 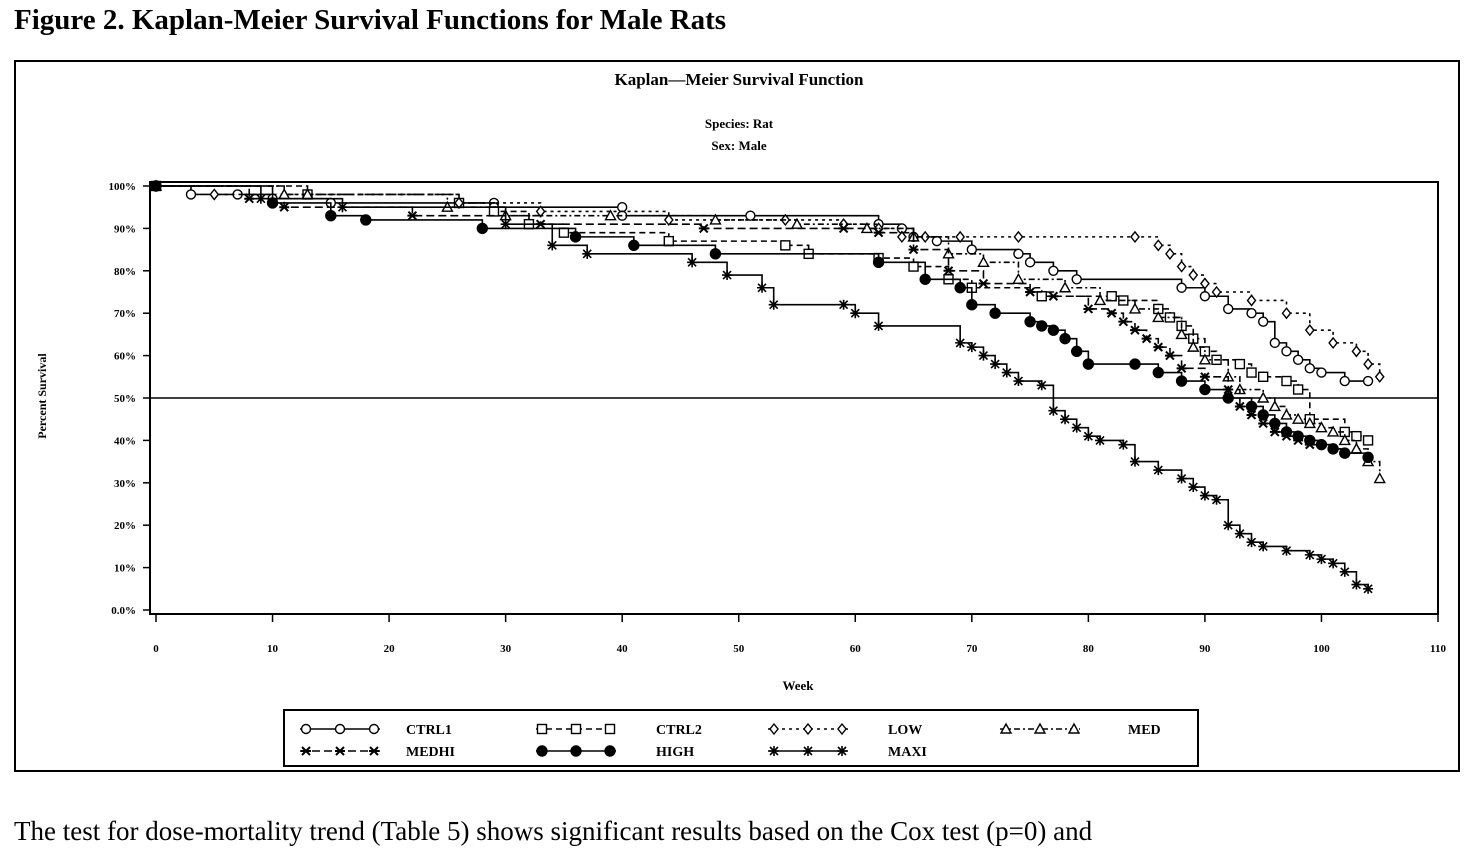 What do you see at coordinates (730, 741) in the screenshot?
I see `legend: CTRL1 CTRL2 LOW MED MEDHI HIGH MAXI` at bounding box center [730, 741].